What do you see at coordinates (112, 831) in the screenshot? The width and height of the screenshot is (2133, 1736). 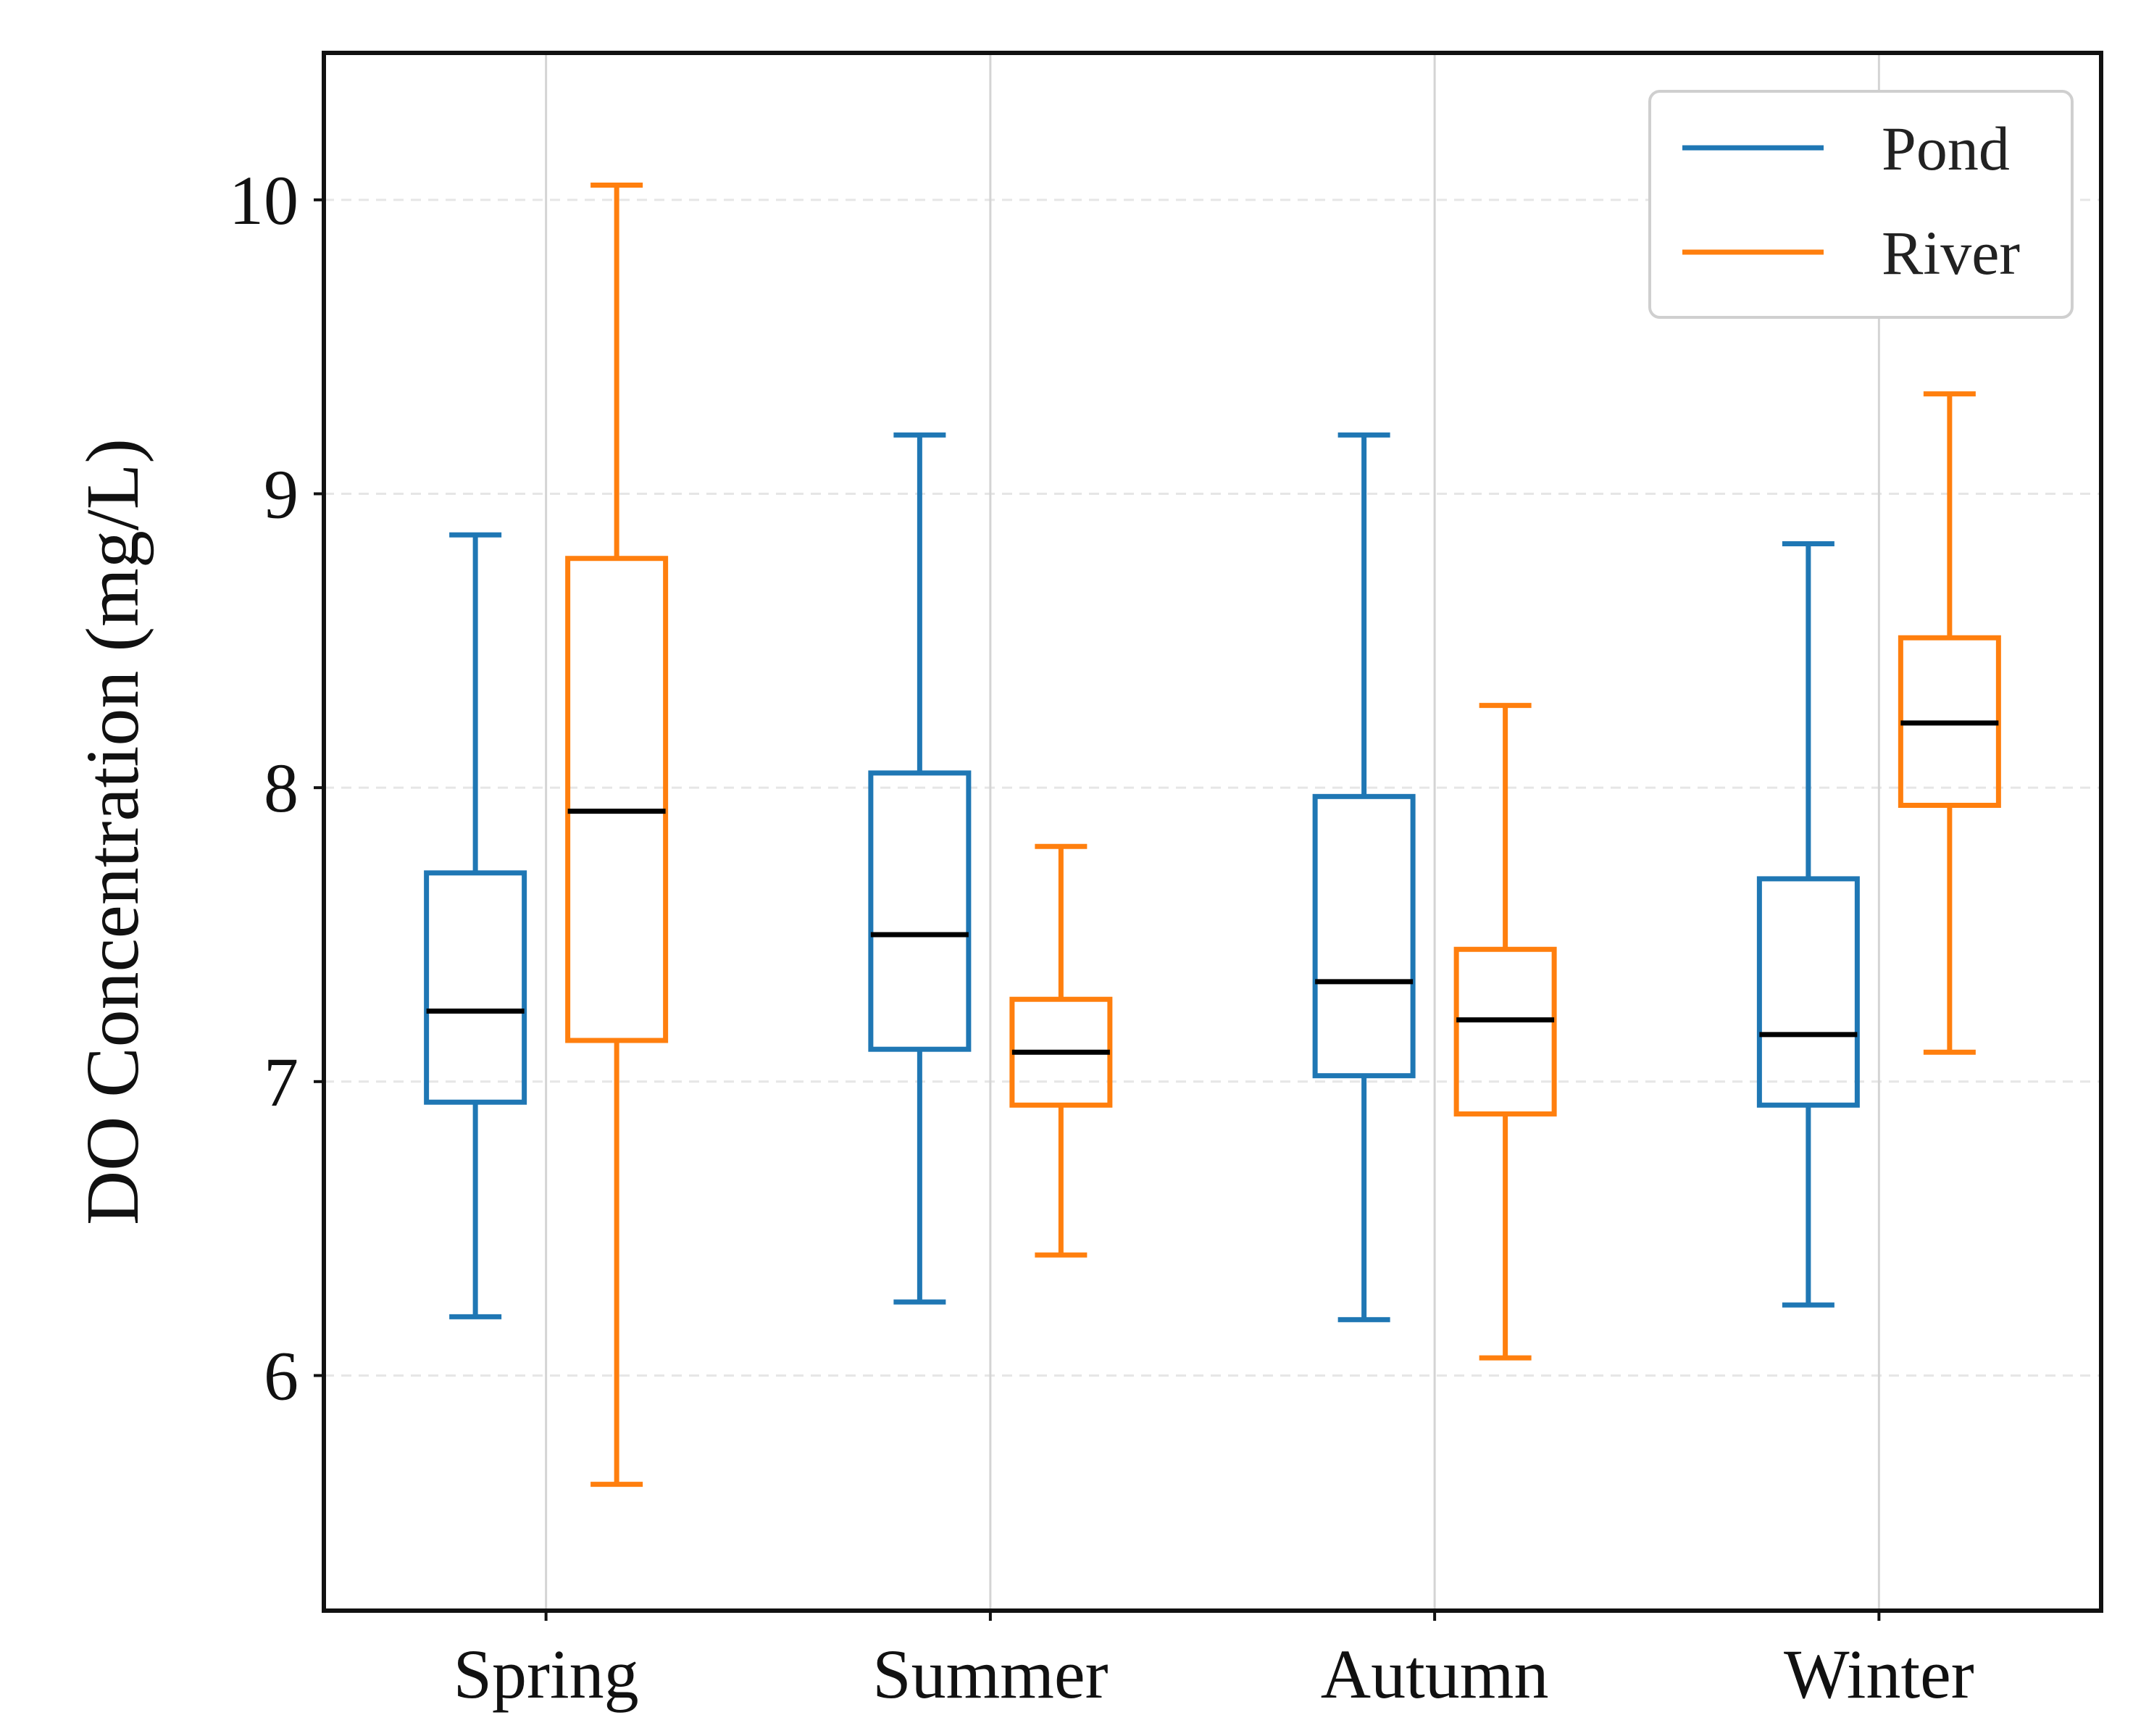 I see `y-axis-title: DO Concentration (mg/L)` at bounding box center [112, 831].